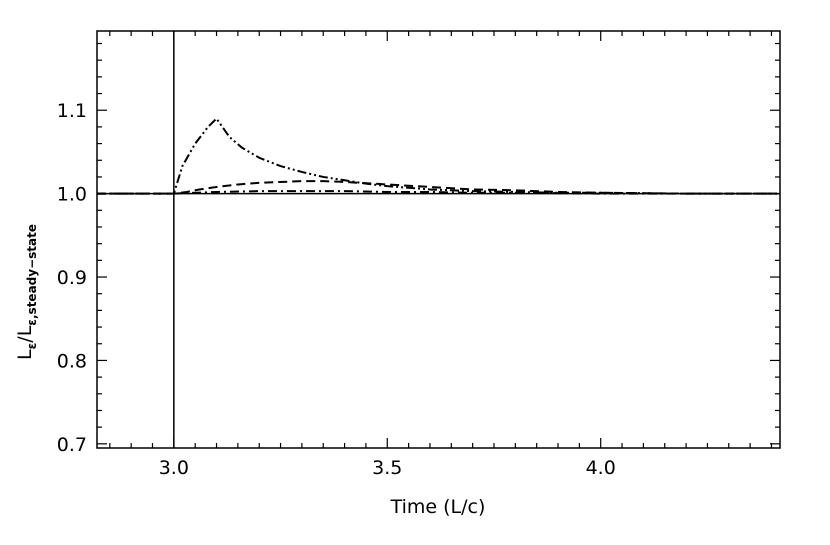 This screenshot has height=545, width=830. I want to click on y-axis-title-sub1: ε, so click(32, 346).